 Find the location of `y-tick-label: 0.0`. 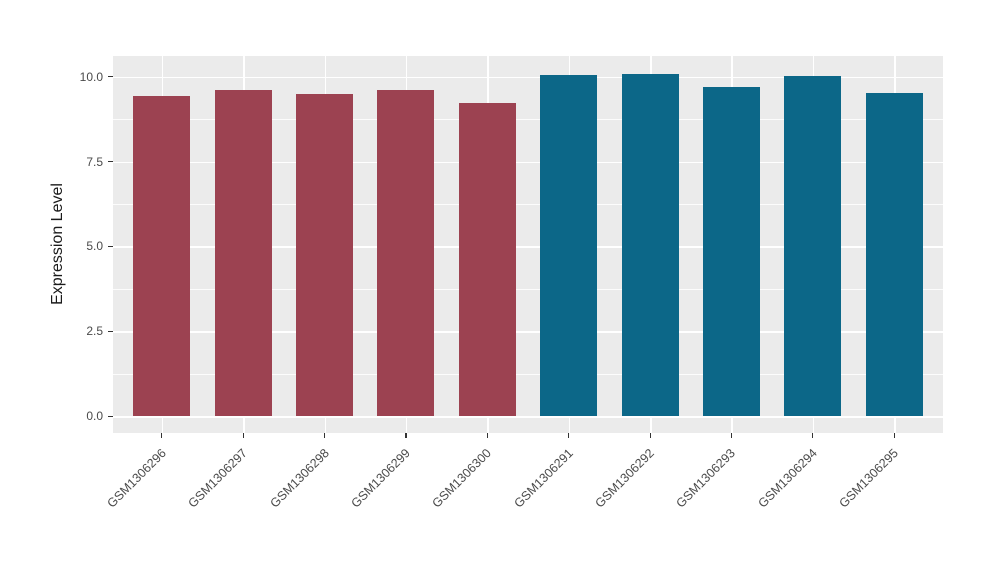

y-tick-label: 0.0 is located at coordinates (94, 416).